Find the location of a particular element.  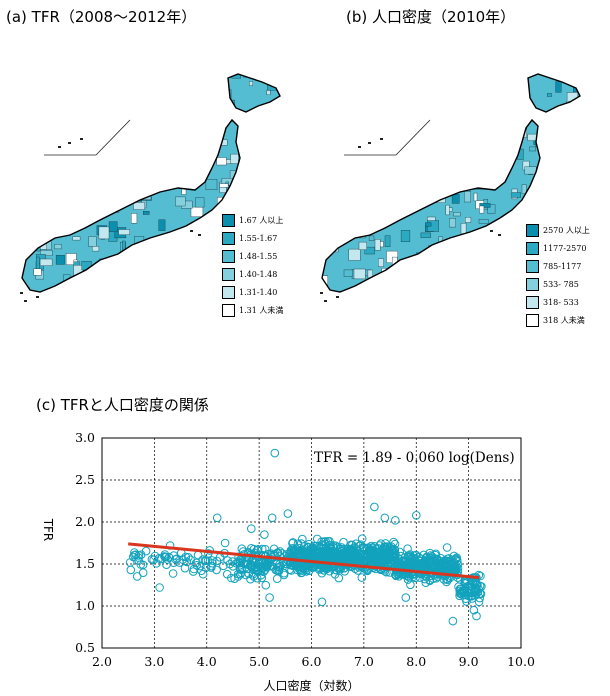

x-tick-label: 8.0 is located at coordinates (416, 661).